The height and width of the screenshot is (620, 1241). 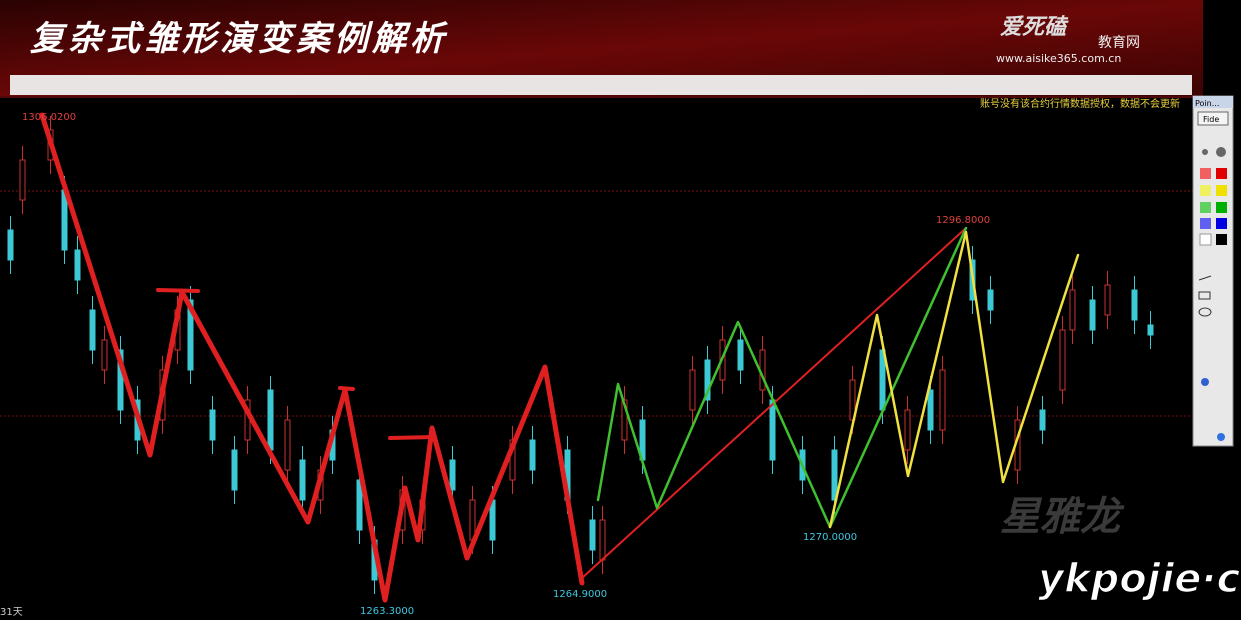 What do you see at coordinates (580, 594) in the screenshot?
I see `price-label: 1264.9000` at bounding box center [580, 594].